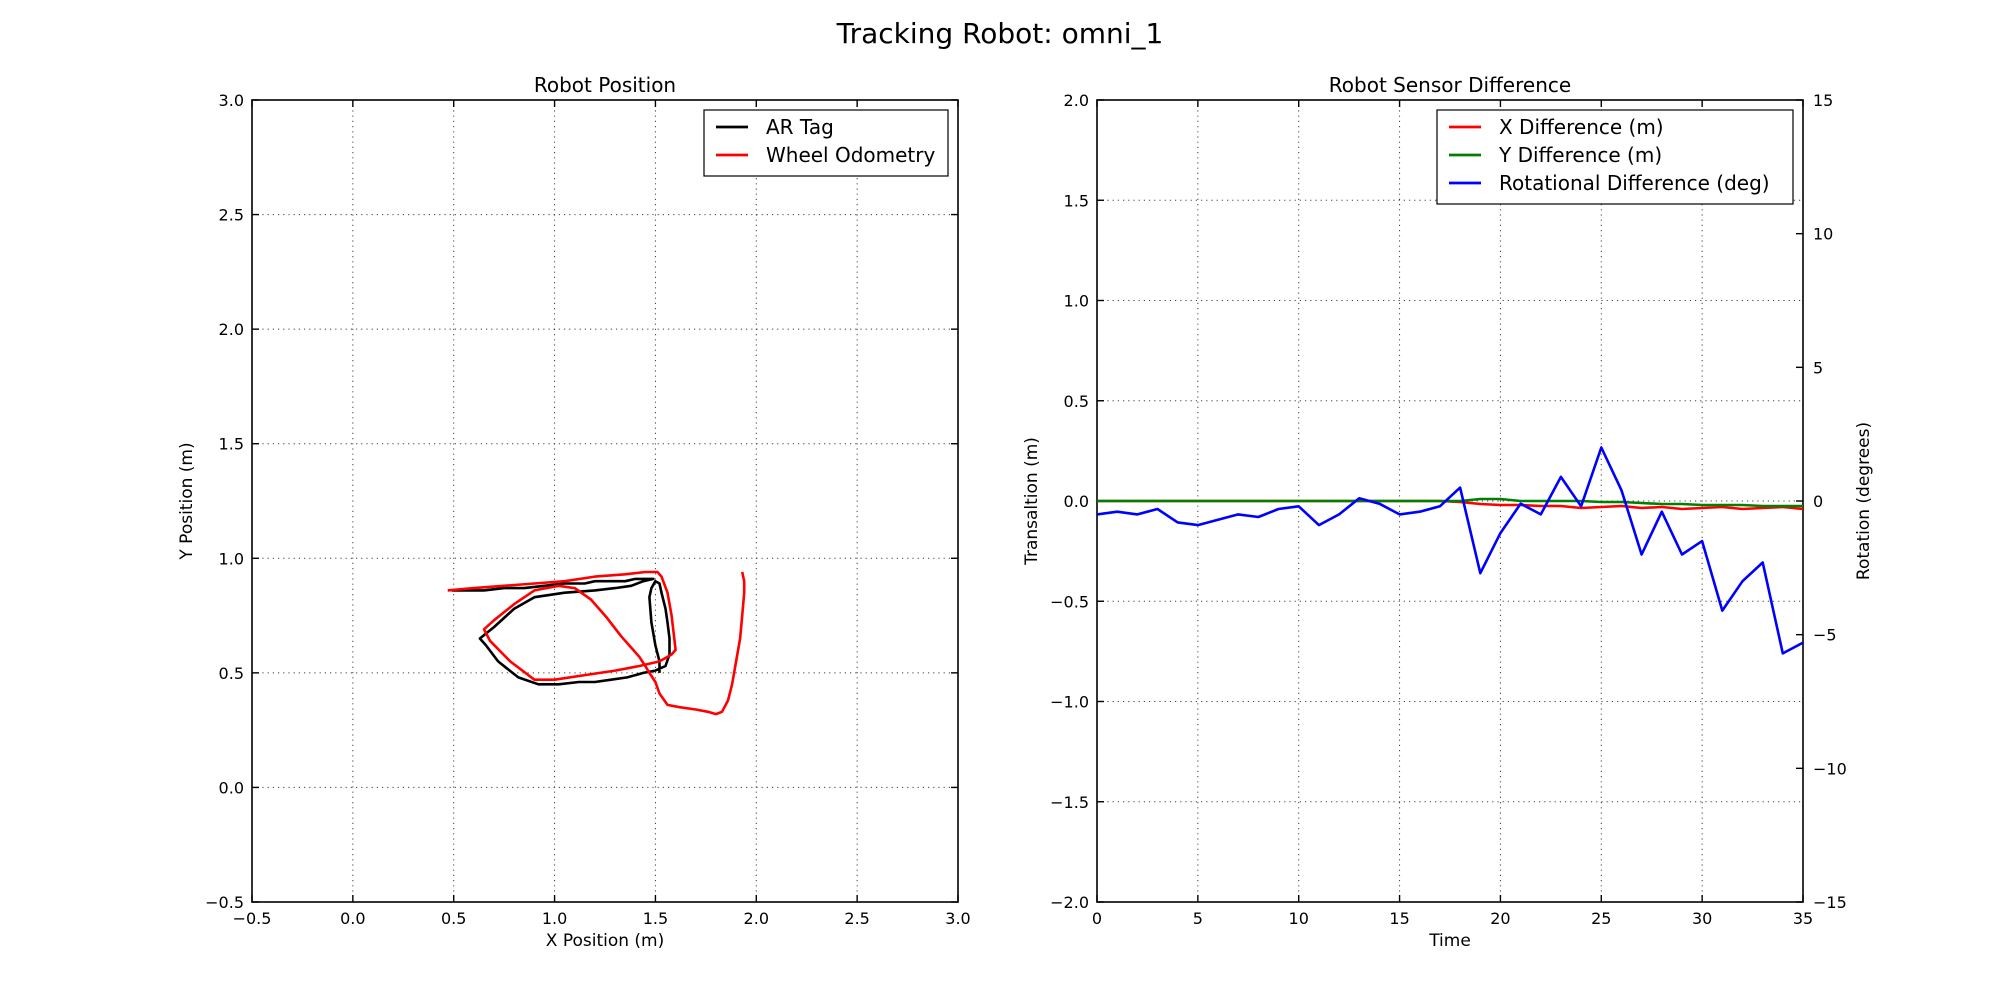  I want to click on series-line-ar-tag, so click(561, 631).